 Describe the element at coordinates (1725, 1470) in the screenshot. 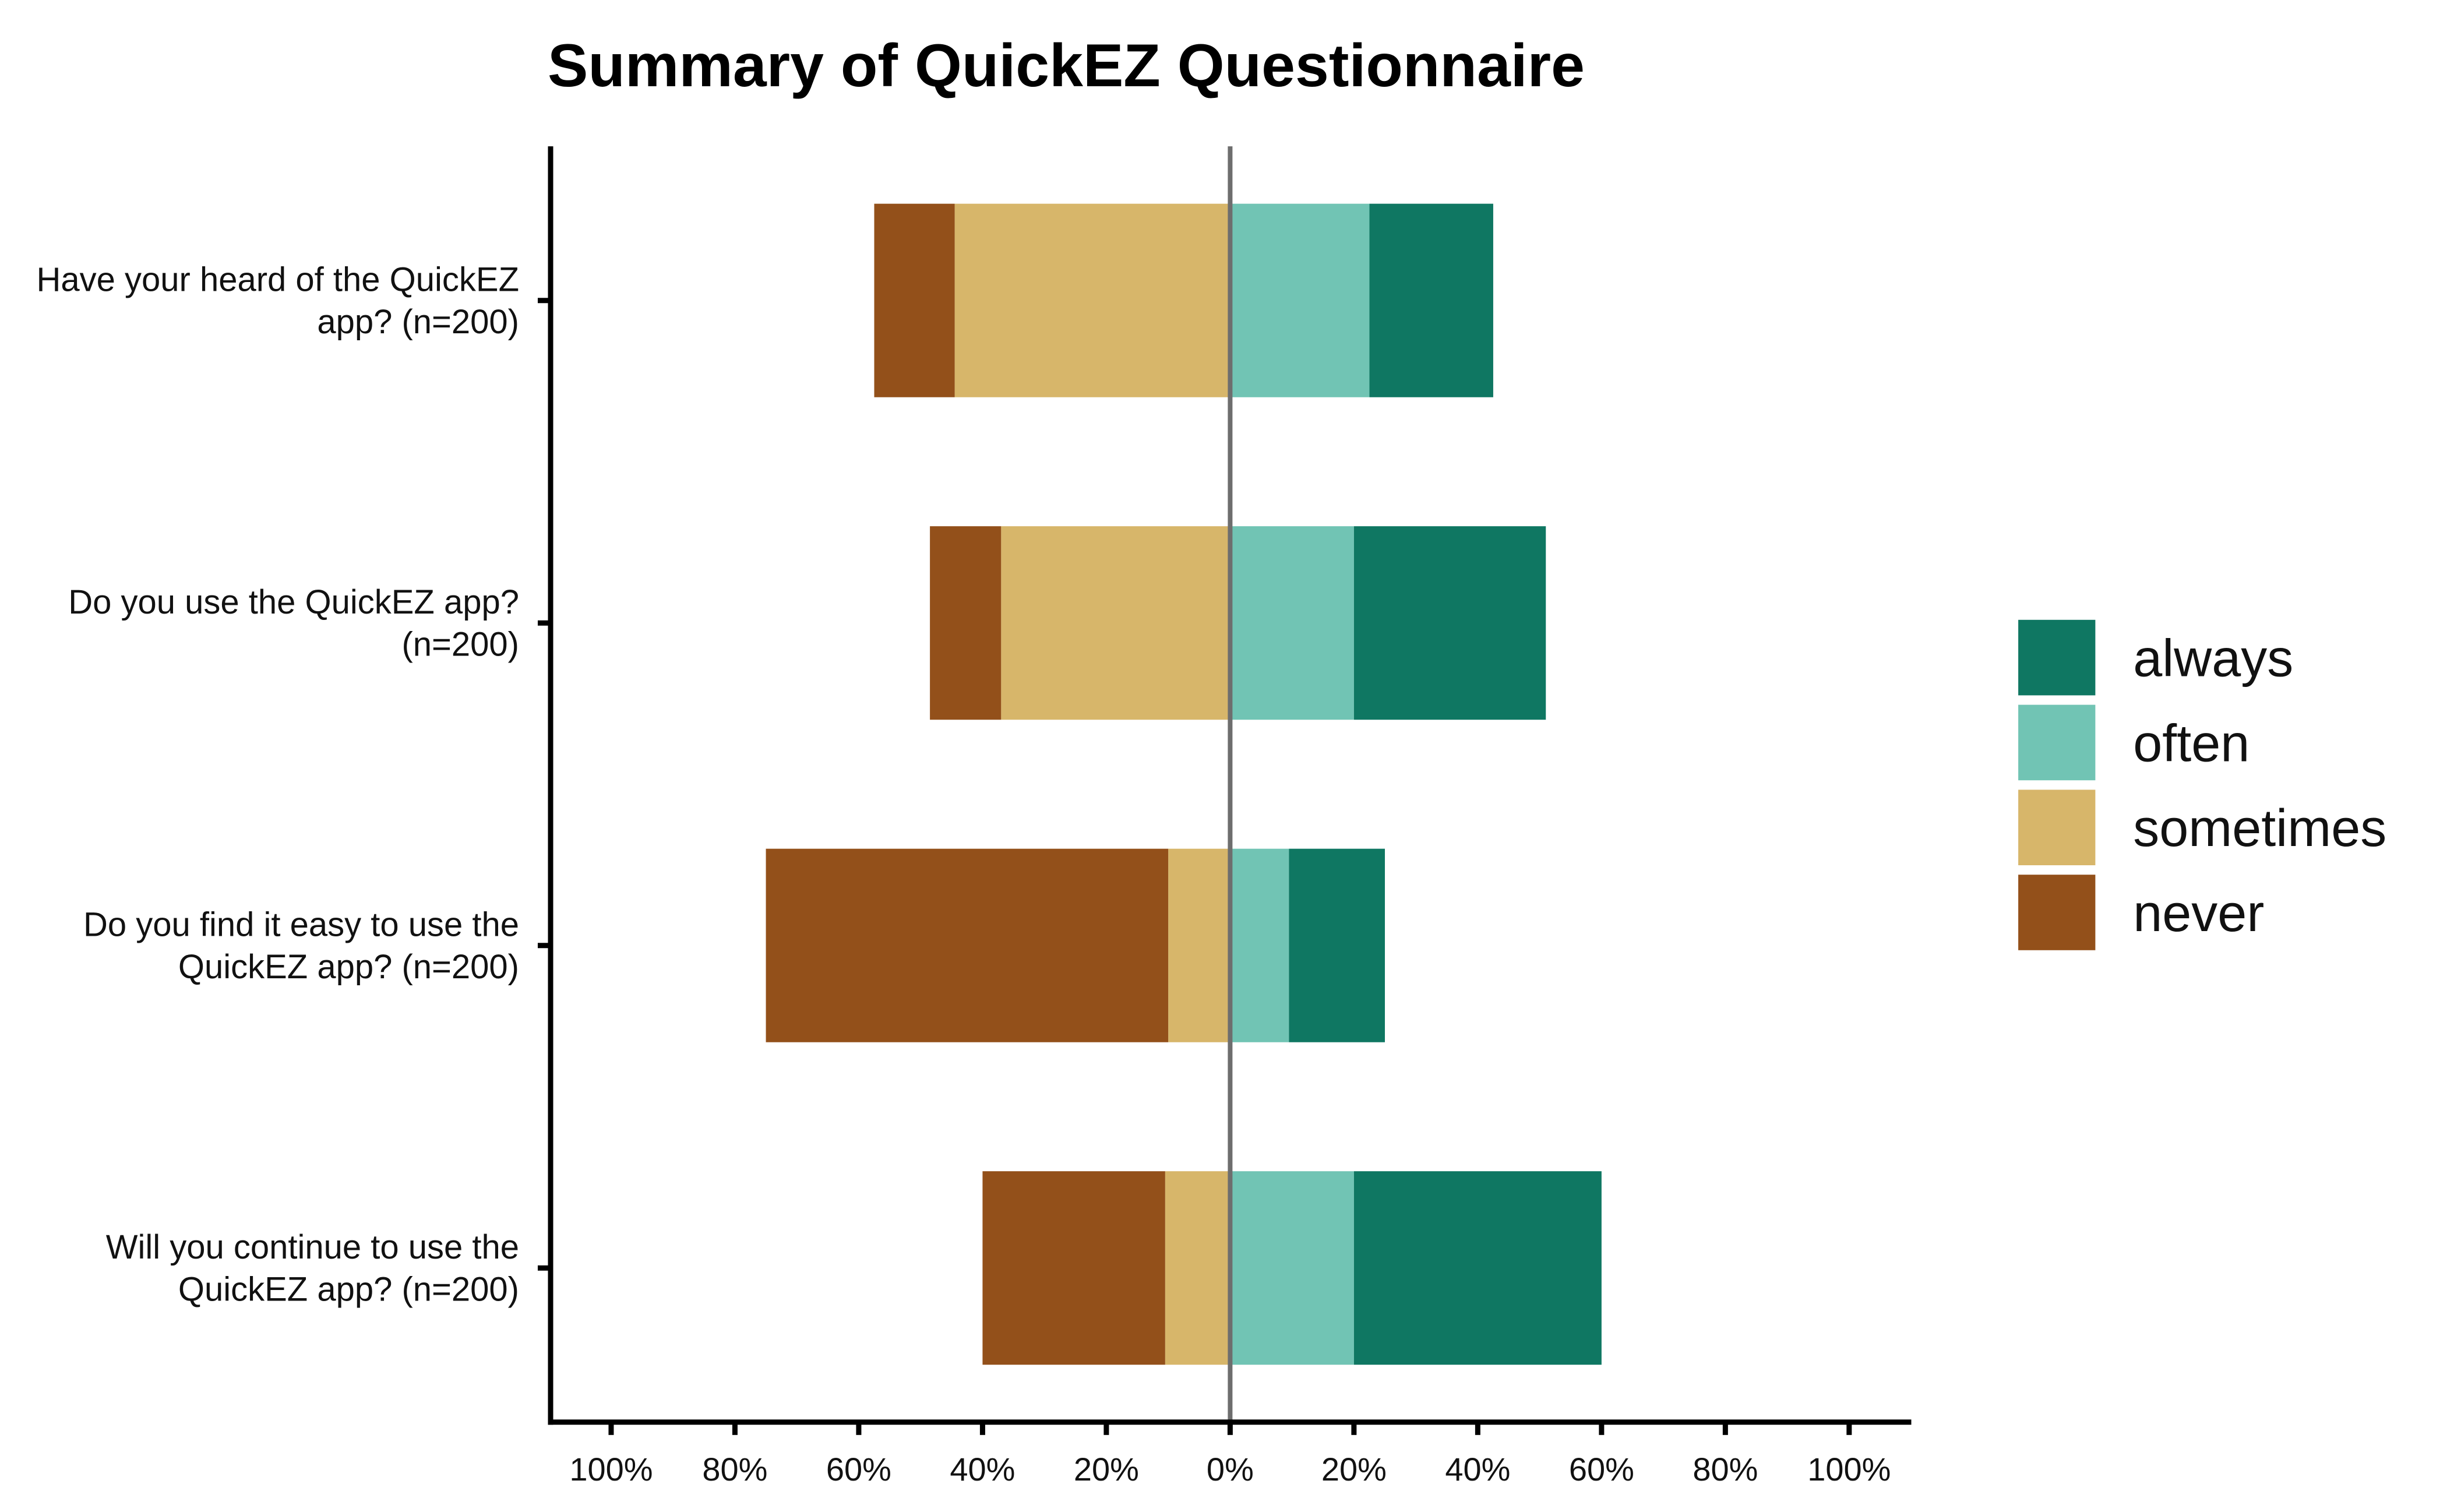

I see `x-tick-label-9: 80%` at that location.